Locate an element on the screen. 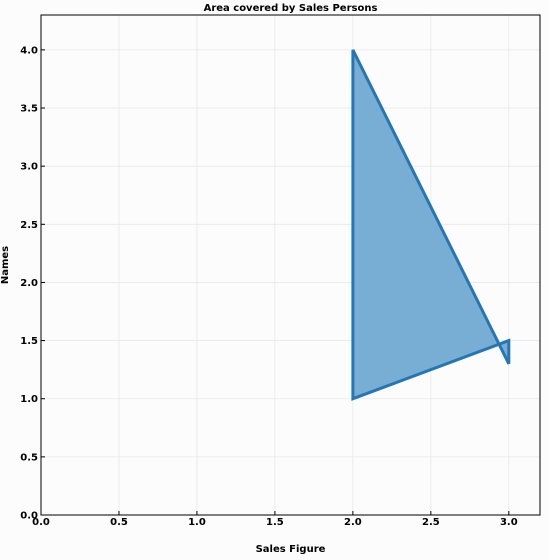 This screenshot has height=560, width=549. chart-title: Area covered by Sales Persons is located at coordinates (291, 8).